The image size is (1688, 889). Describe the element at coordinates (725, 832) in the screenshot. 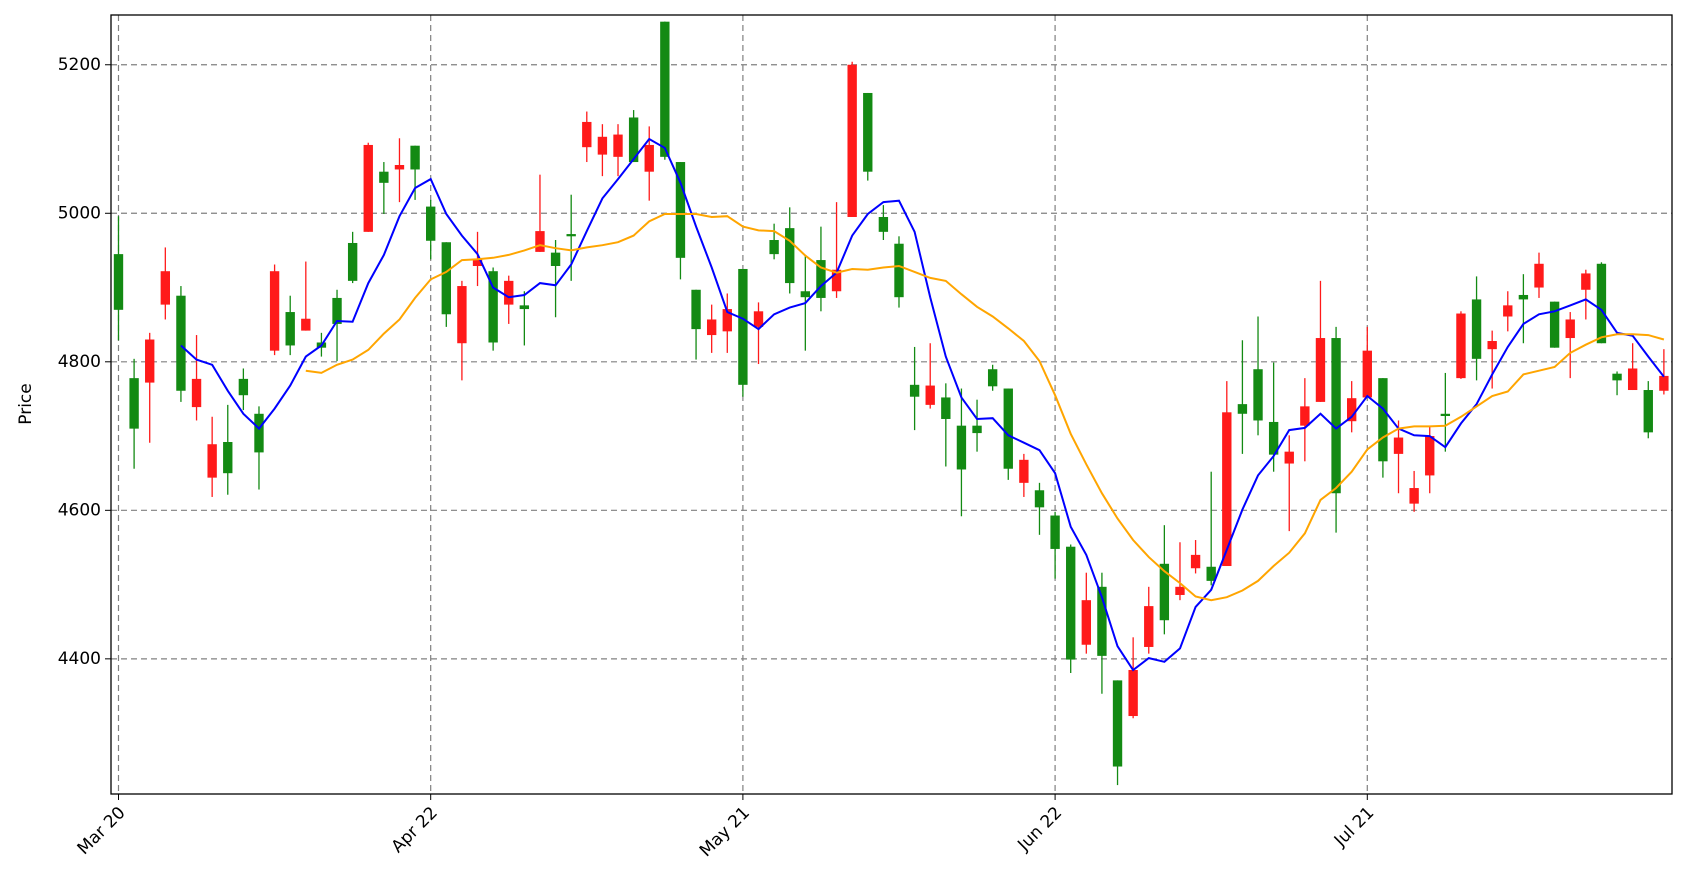

I see `x-tick-label: May 21` at that location.